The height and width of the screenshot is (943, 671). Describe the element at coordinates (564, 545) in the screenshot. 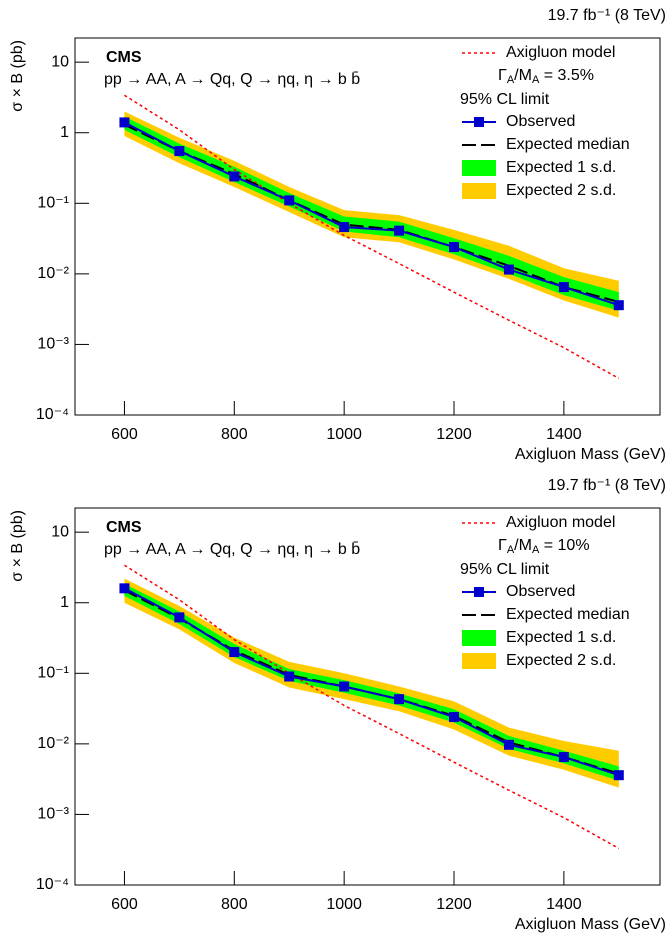

I see `model-note-part: = 10%` at that location.